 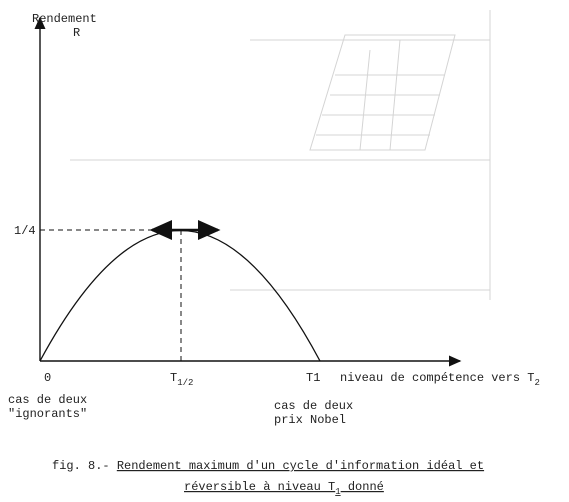 I want to click on x-tick-label: T1, so click(x=313, y=378).